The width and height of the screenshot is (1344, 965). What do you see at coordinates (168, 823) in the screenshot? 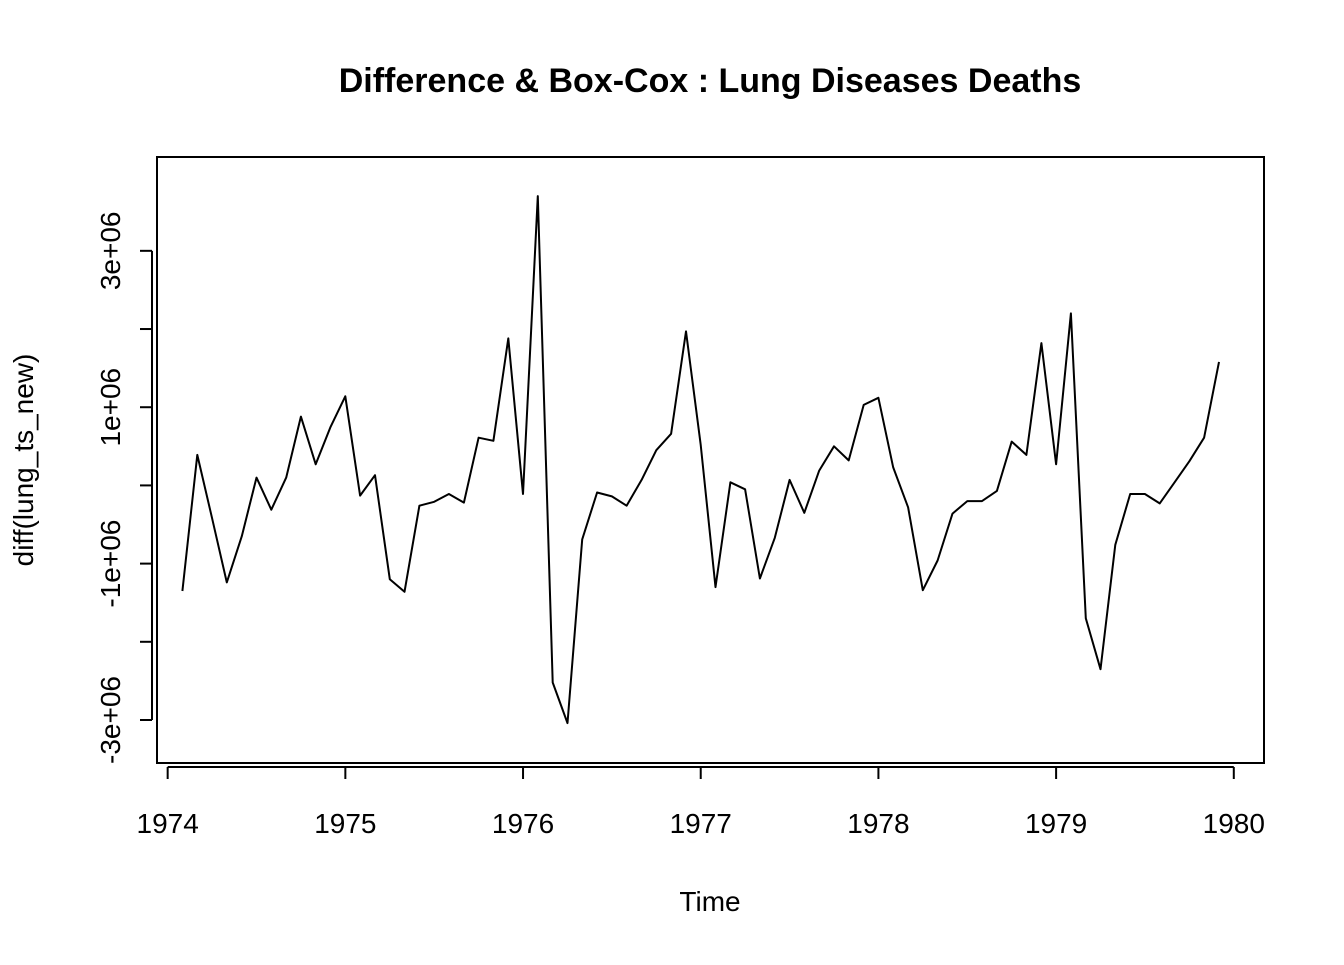
I see `x-tick-label: 1974` at bounding box center [168, 823].